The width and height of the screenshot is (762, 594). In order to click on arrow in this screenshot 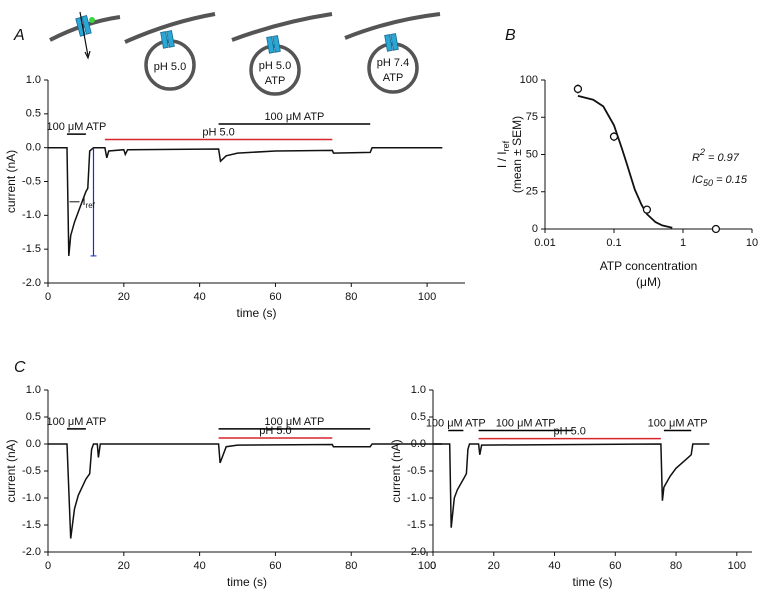, I will do `click(84, 34)`.